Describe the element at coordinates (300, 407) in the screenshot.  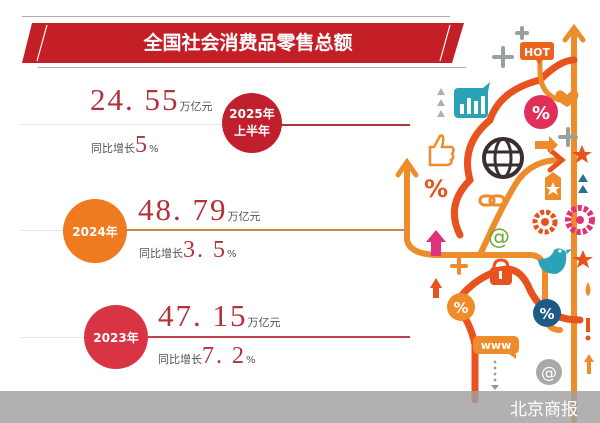
I see `watermark-bar` at that location.